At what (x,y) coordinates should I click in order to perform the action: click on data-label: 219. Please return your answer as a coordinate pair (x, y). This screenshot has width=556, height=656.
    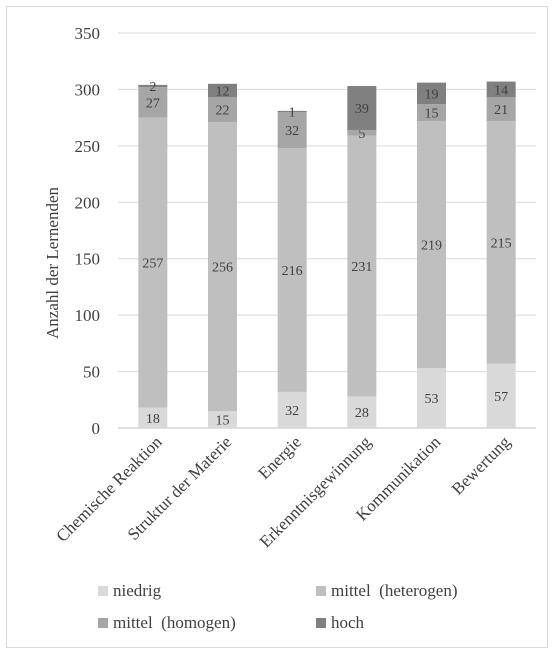
    Looking at the image, I should click on (431, 246).